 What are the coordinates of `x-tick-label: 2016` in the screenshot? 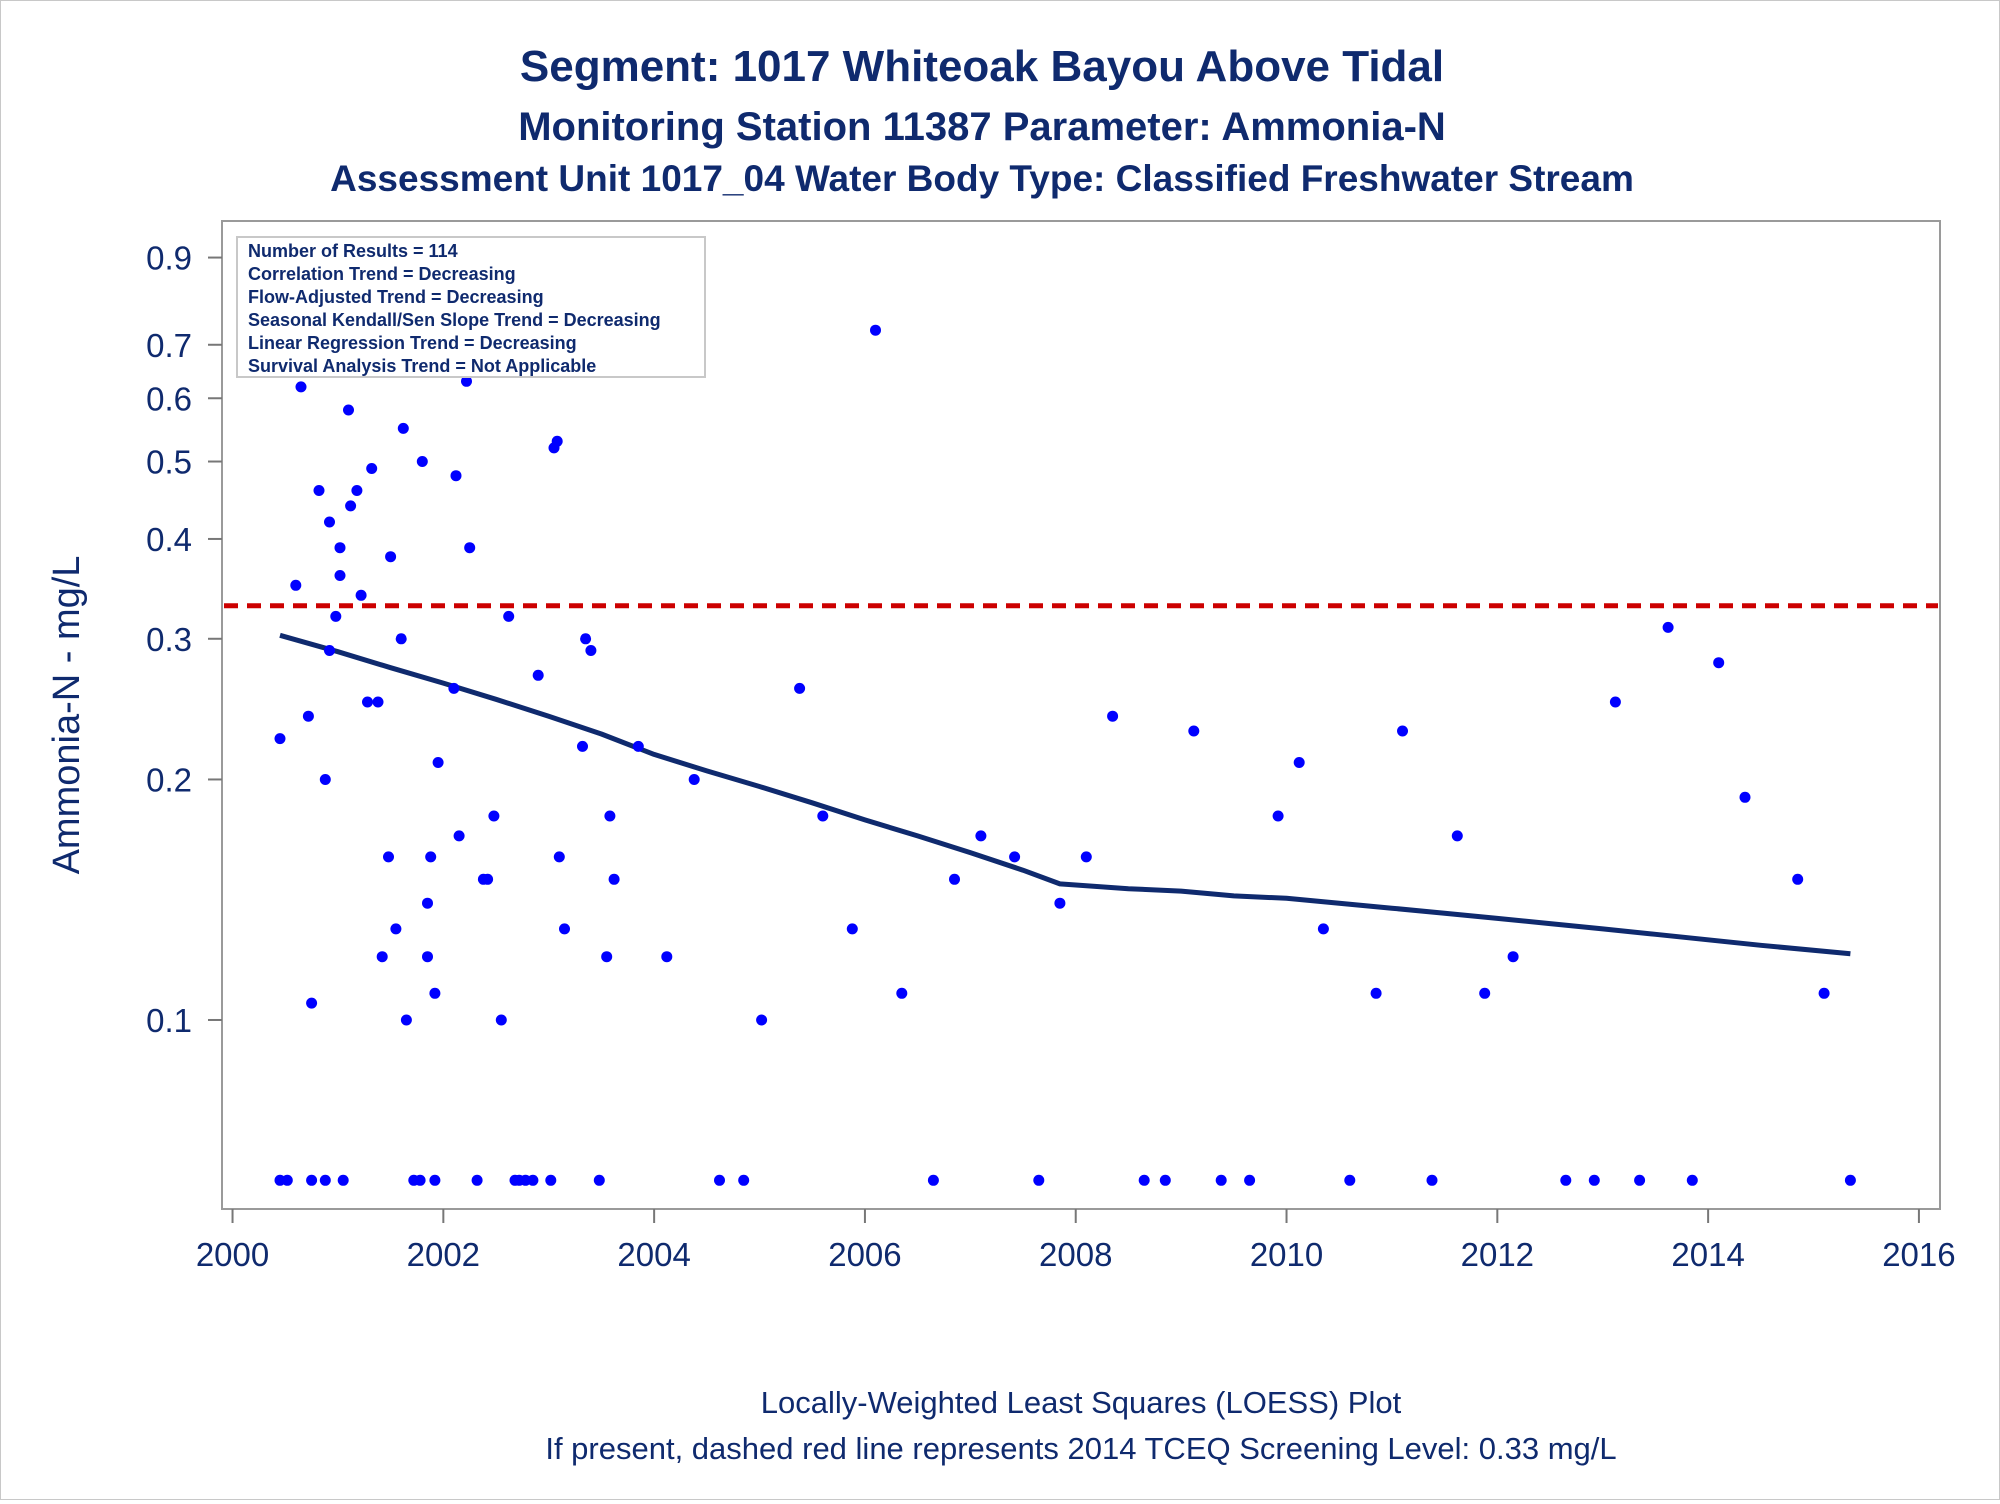 It's located at (1918, 1254).